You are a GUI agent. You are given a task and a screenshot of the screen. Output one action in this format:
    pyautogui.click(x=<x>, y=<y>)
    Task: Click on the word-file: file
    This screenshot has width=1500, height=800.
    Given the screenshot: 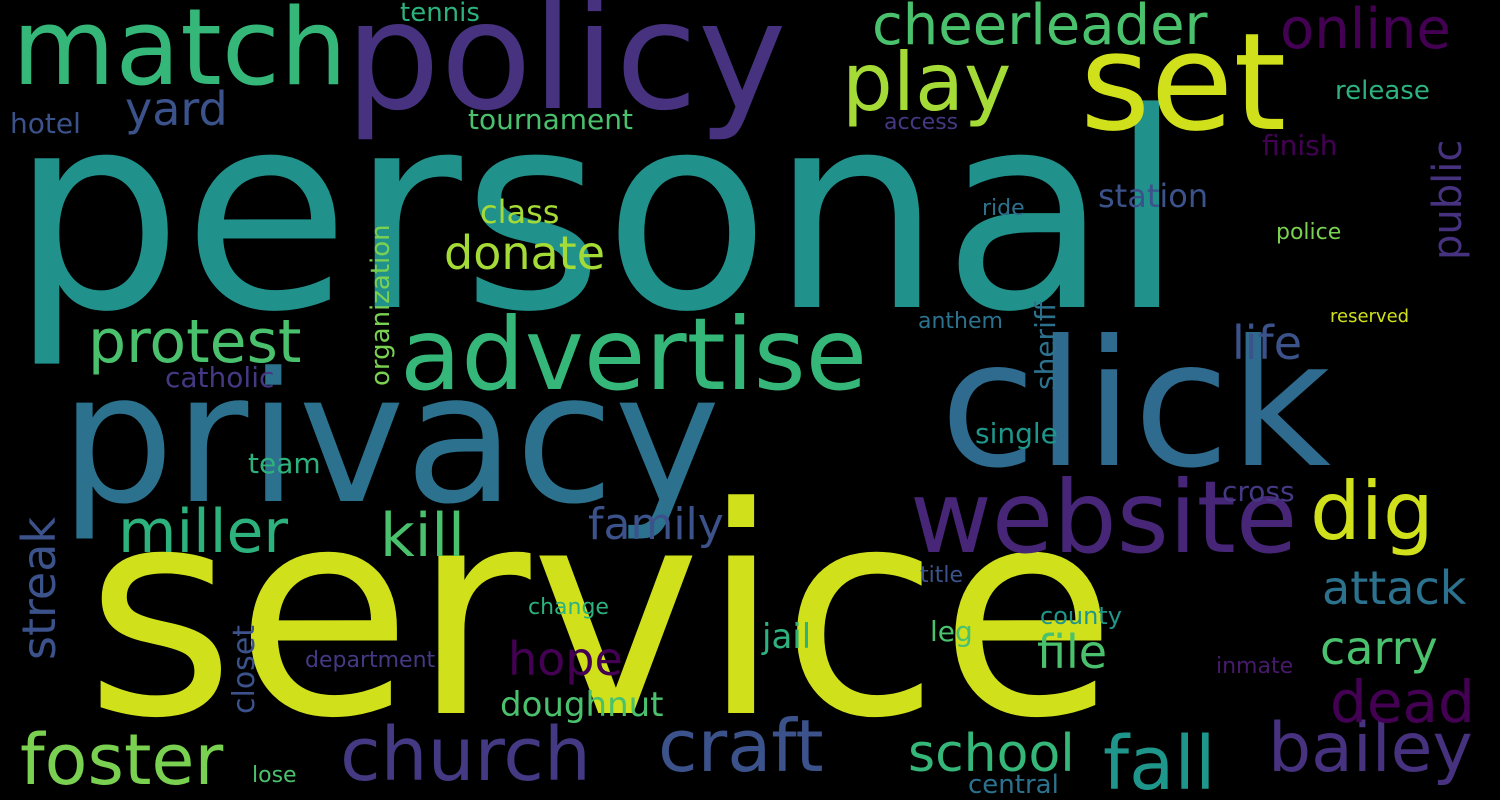 What is the action you would take?
    pyautogui.click(x=1072, y=652)
    